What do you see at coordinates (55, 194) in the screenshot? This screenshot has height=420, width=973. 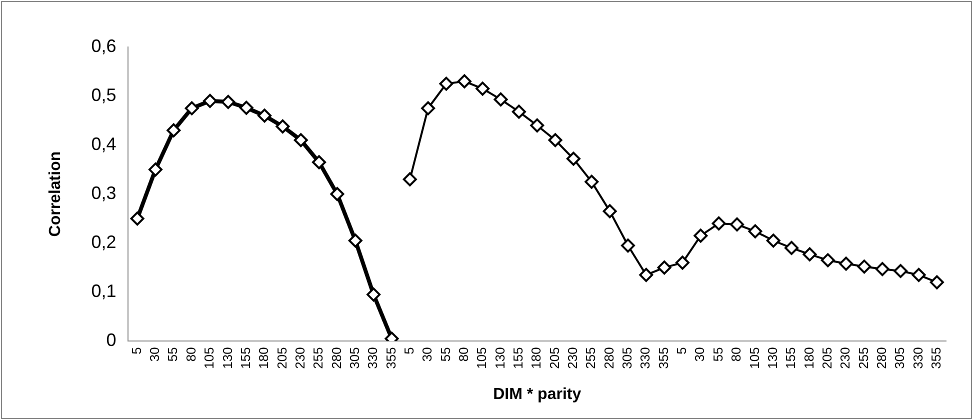 I see `y-axis-title: Correlation` at bounding box center [55, 194].